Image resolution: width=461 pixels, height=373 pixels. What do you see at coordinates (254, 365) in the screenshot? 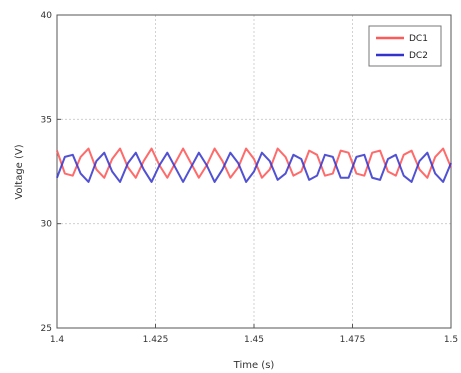
I see `x-axis-label: Time (s)` at bounding box center [254, 365].